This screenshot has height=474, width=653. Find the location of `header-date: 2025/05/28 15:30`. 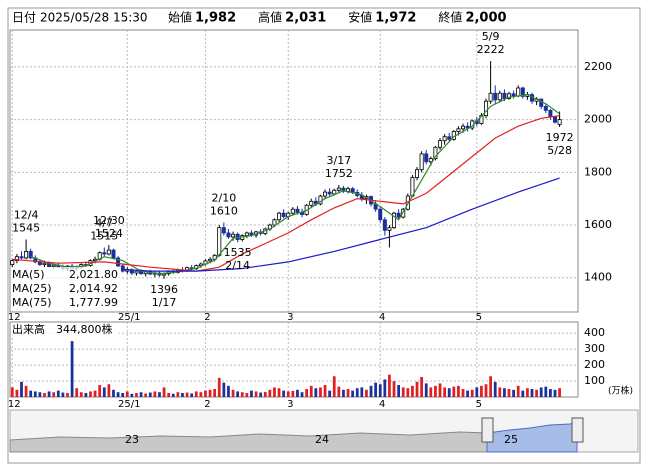

header-date: 2025/05/28 15:30 is located at coordinates (94, 18).